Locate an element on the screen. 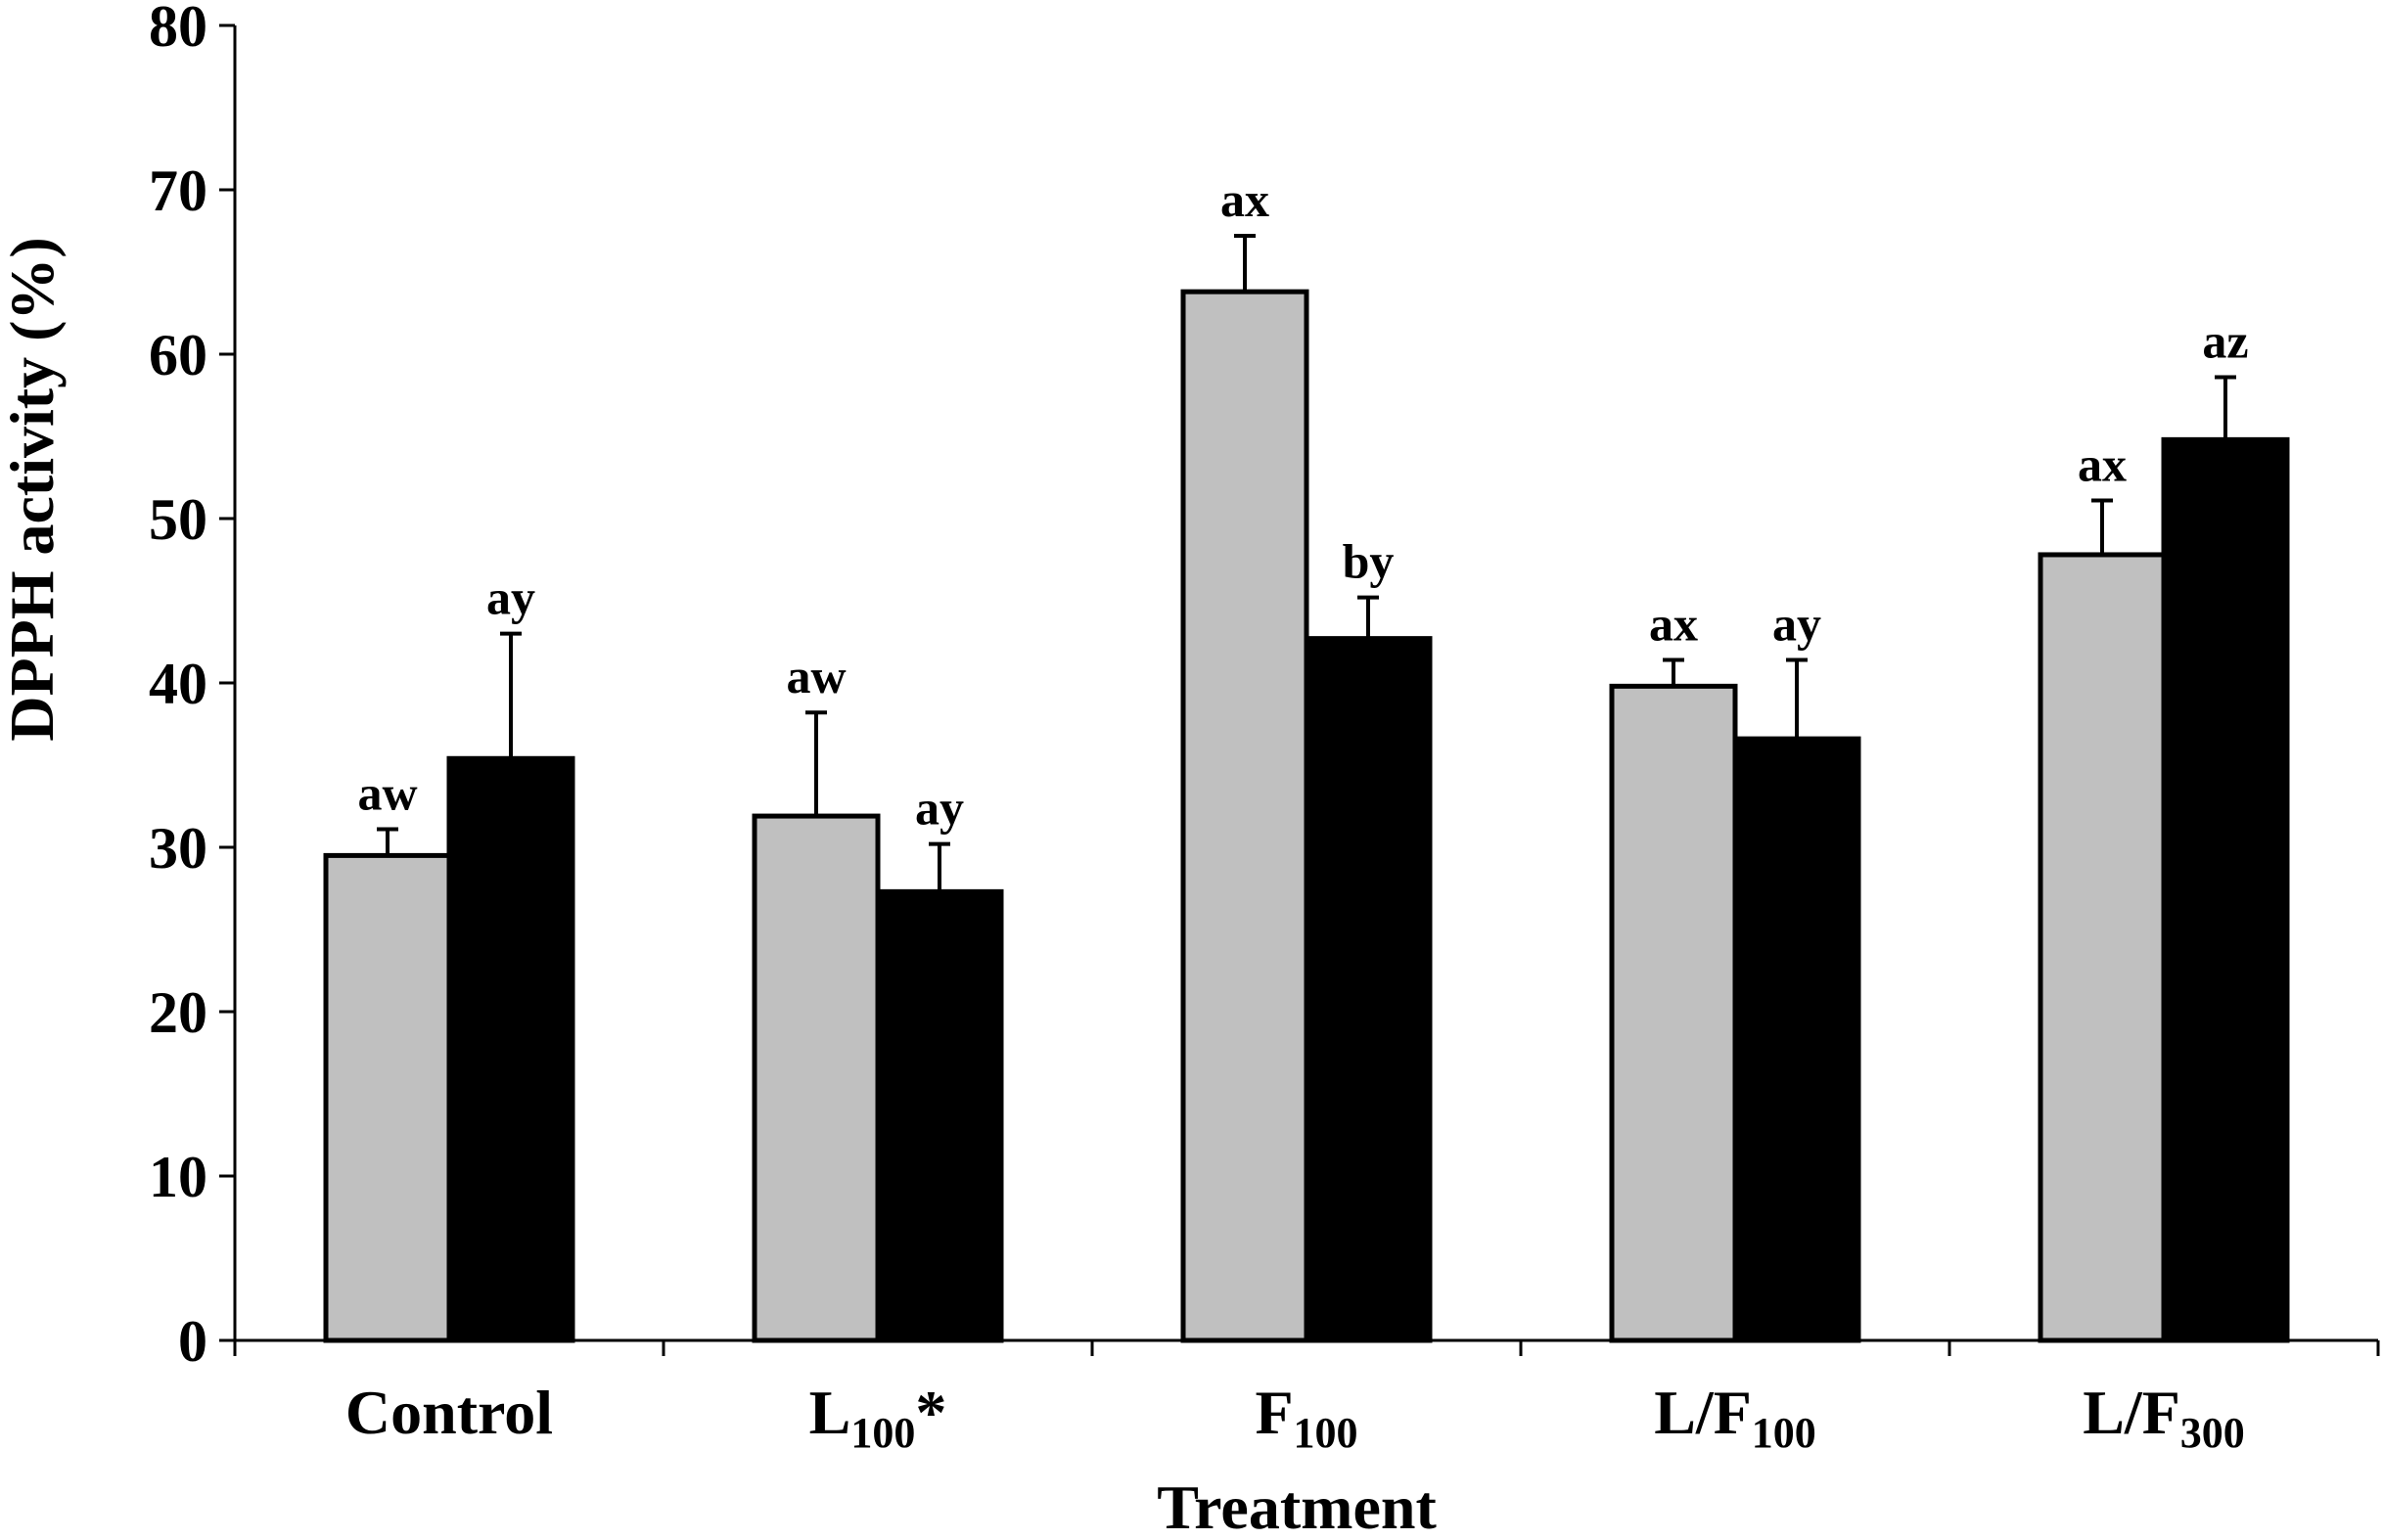  y-tick-label-20: 20 is located at coordinates (178, 1013).